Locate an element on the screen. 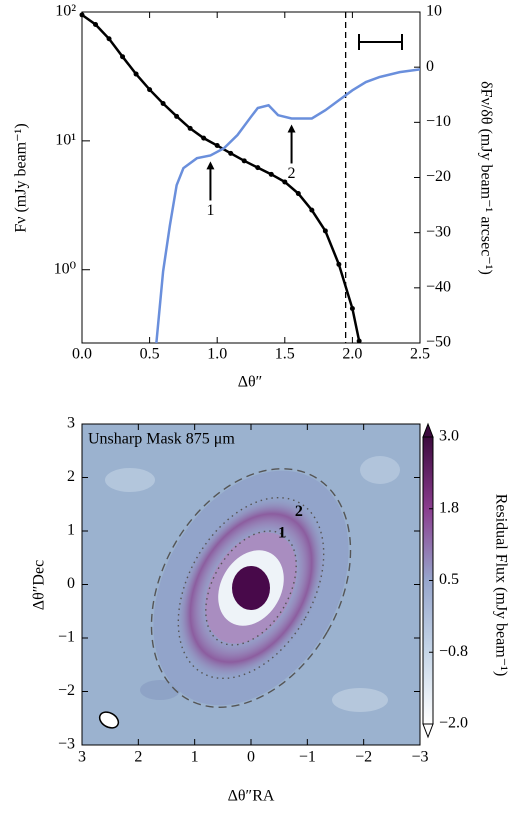 The width and height of the screenshot is (519, 817). y-tick-label: 2 is located at coordinates (71, 476).